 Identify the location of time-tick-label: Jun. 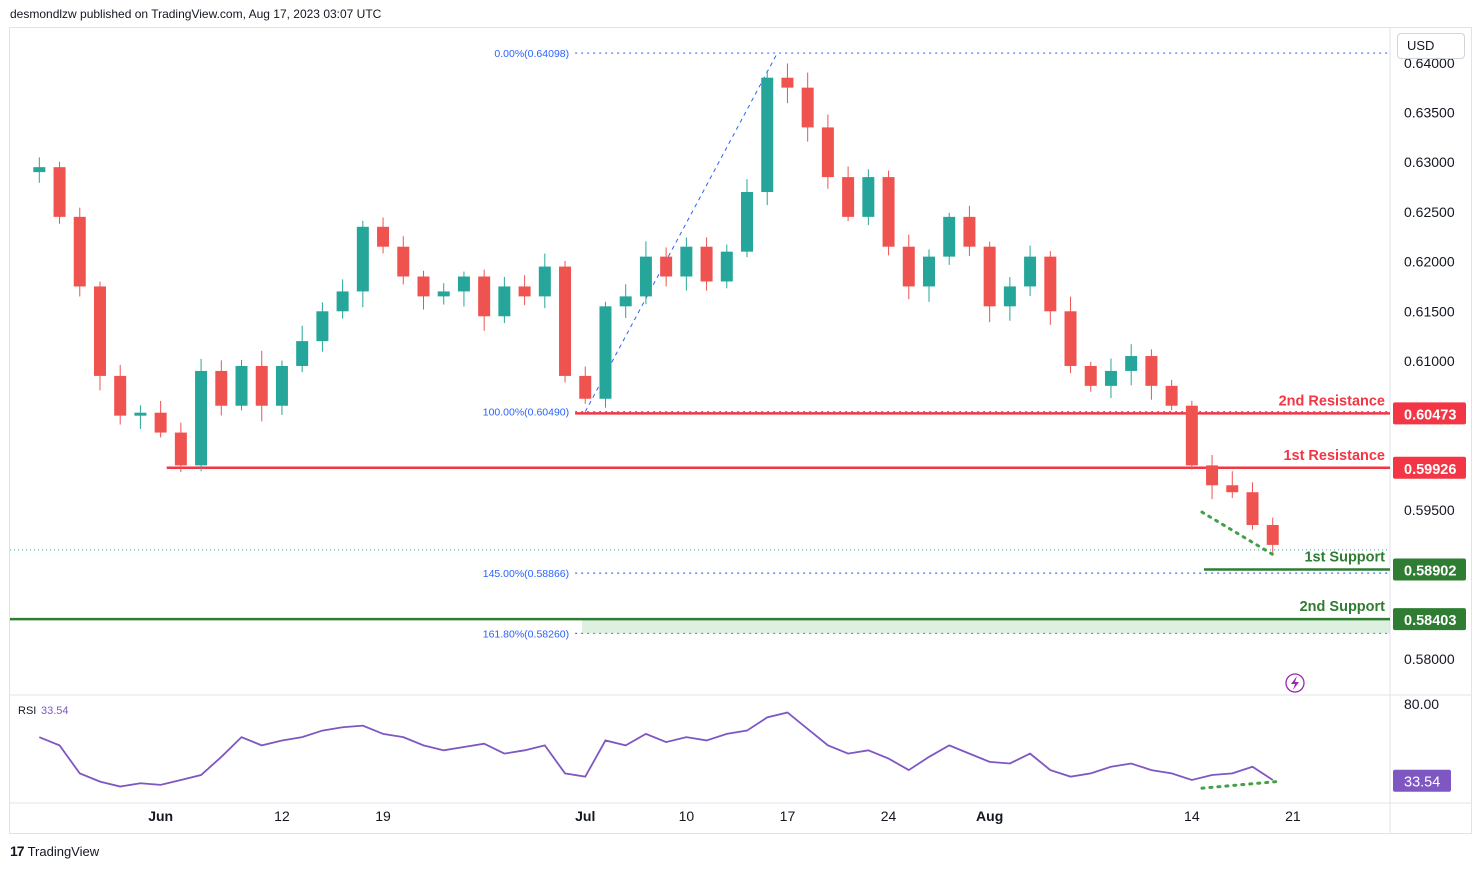
(160, 816).